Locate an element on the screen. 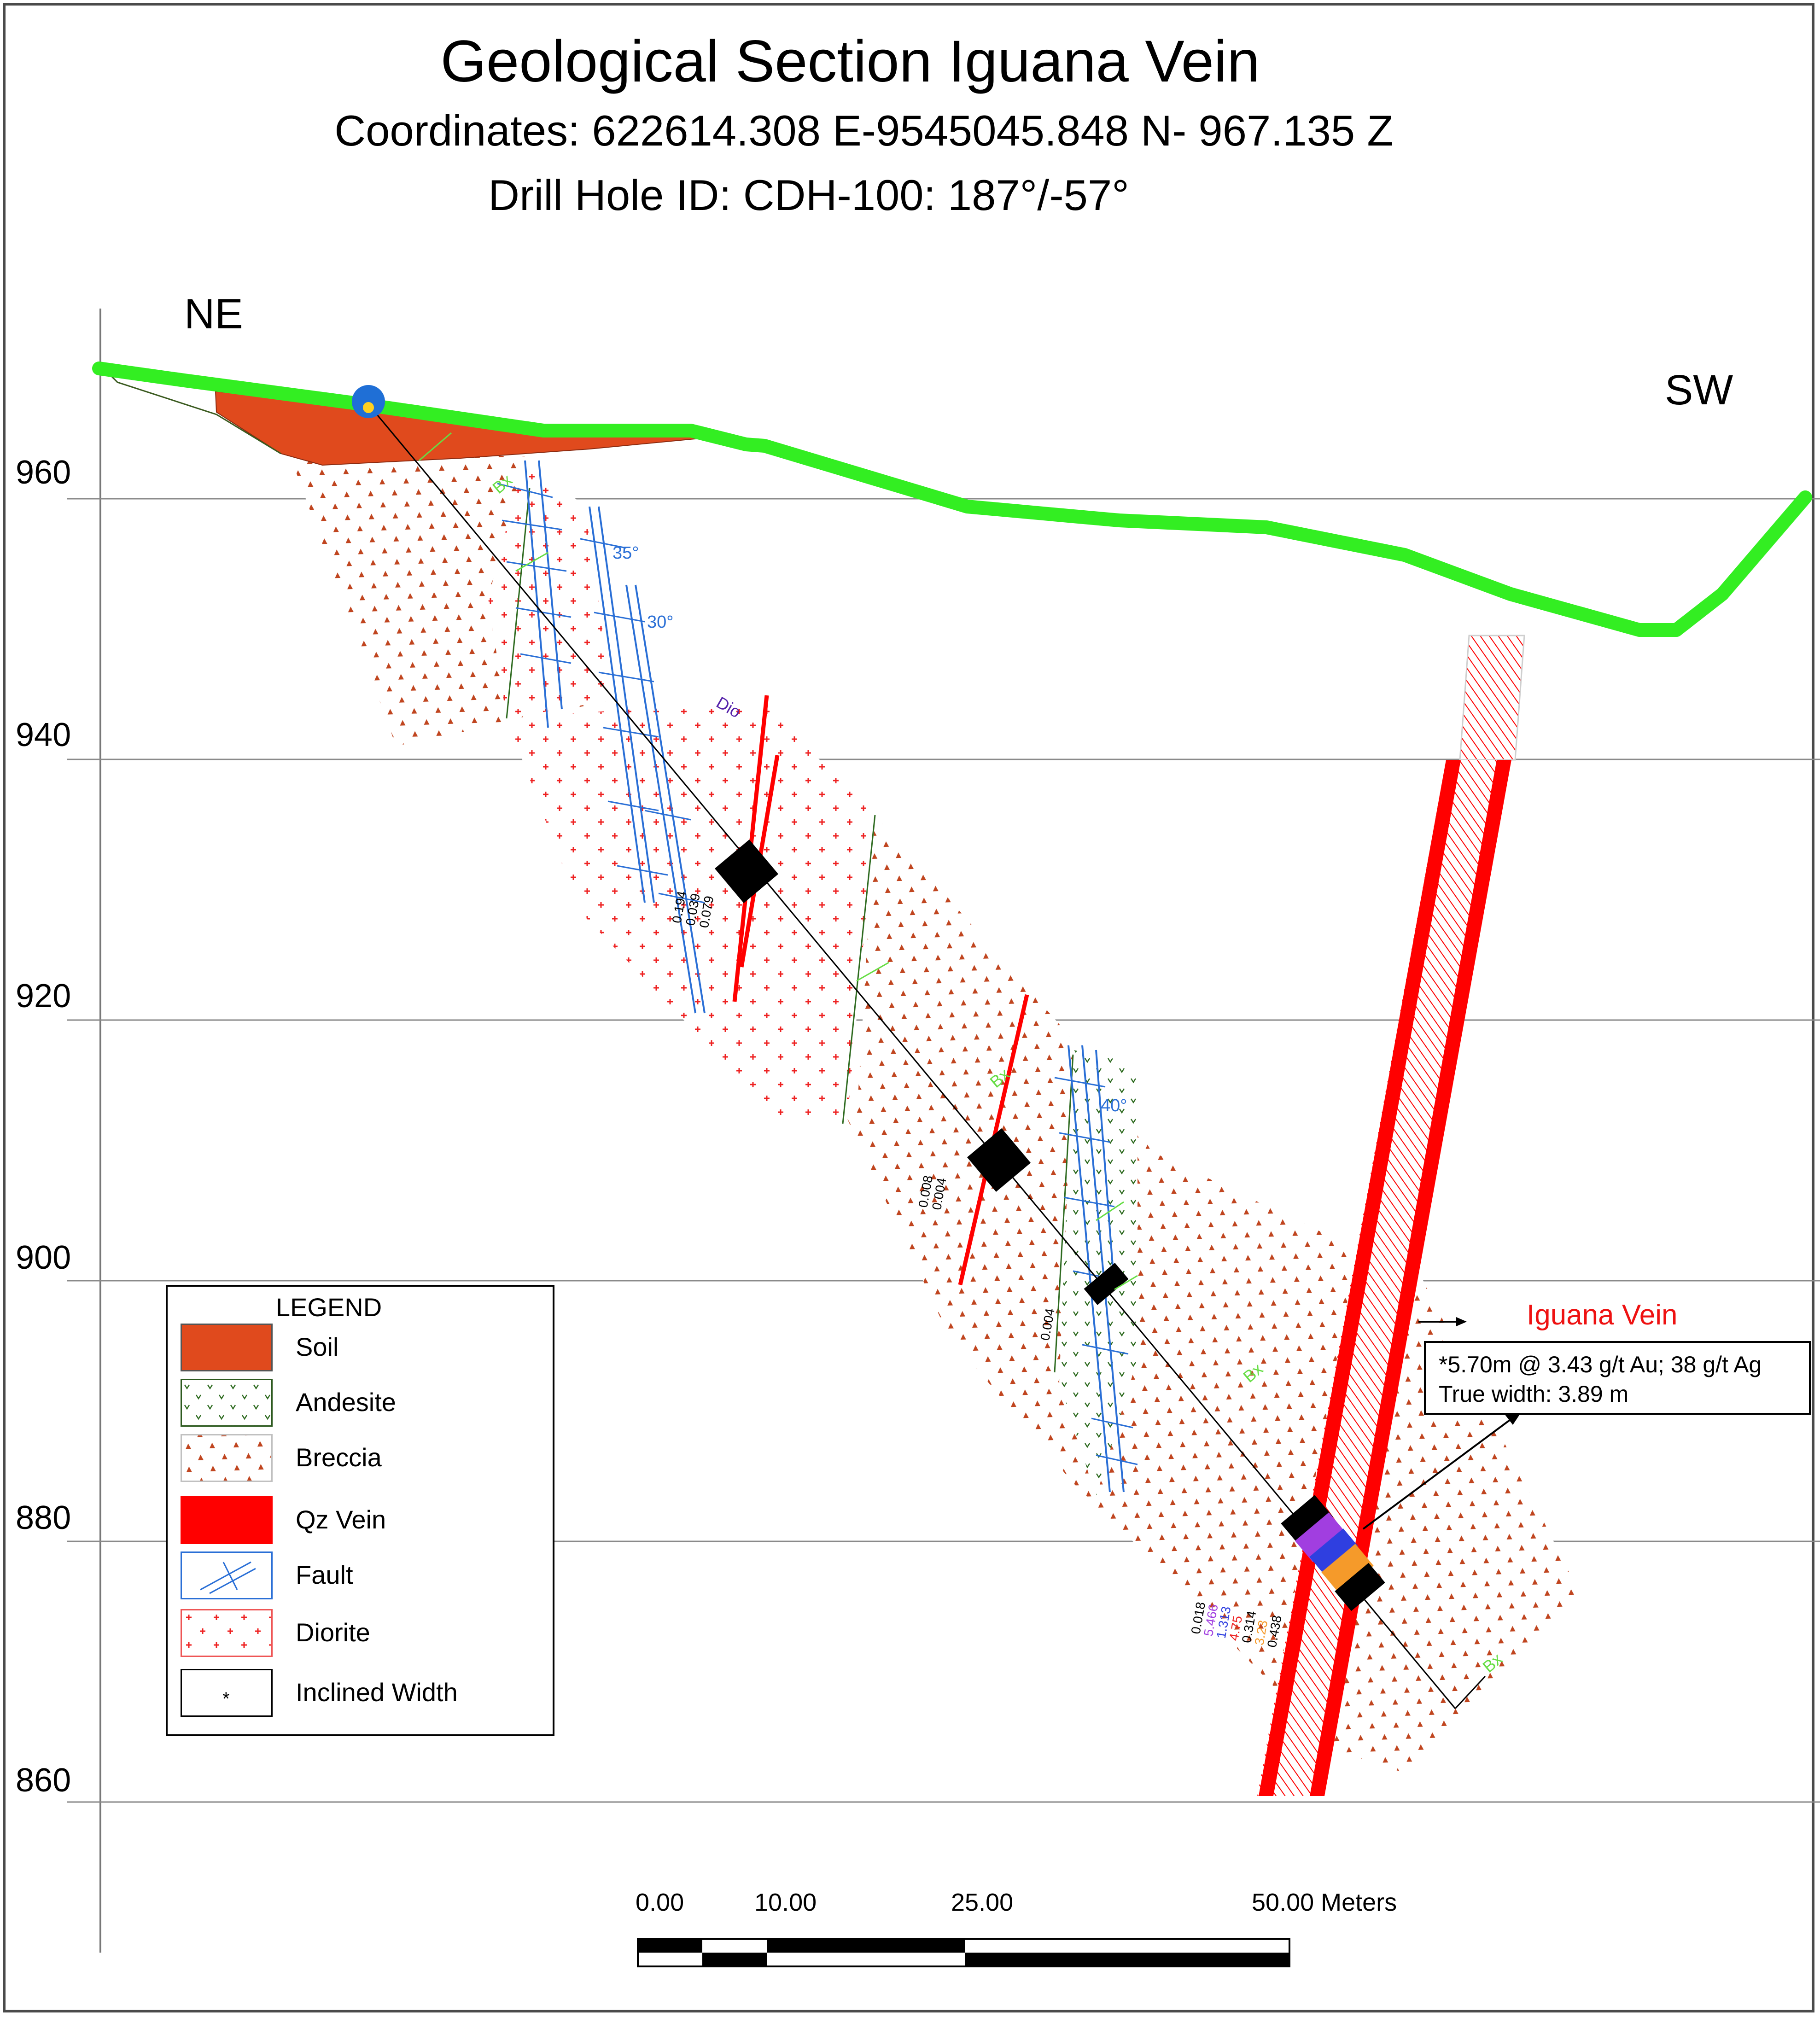 This screenshot has width=1820, height=2018. elevation-tick-880: 880 is located at coordinates (43, 1517).